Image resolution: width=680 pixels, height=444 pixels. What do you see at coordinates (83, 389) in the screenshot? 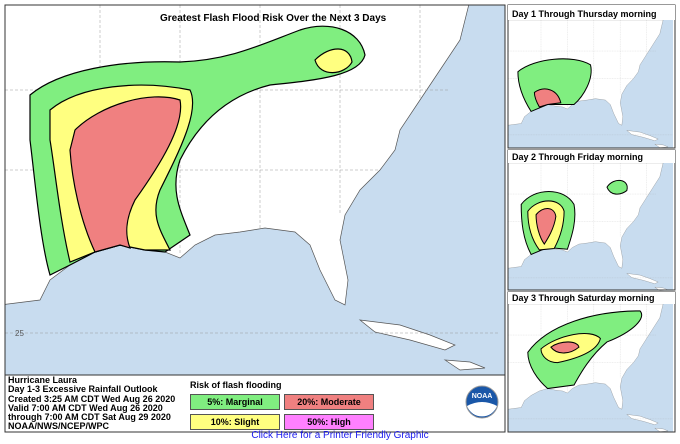
I see `info-line: Day 1-3 Excessive Rainfall Outlook` at bounding box center [83, 389].